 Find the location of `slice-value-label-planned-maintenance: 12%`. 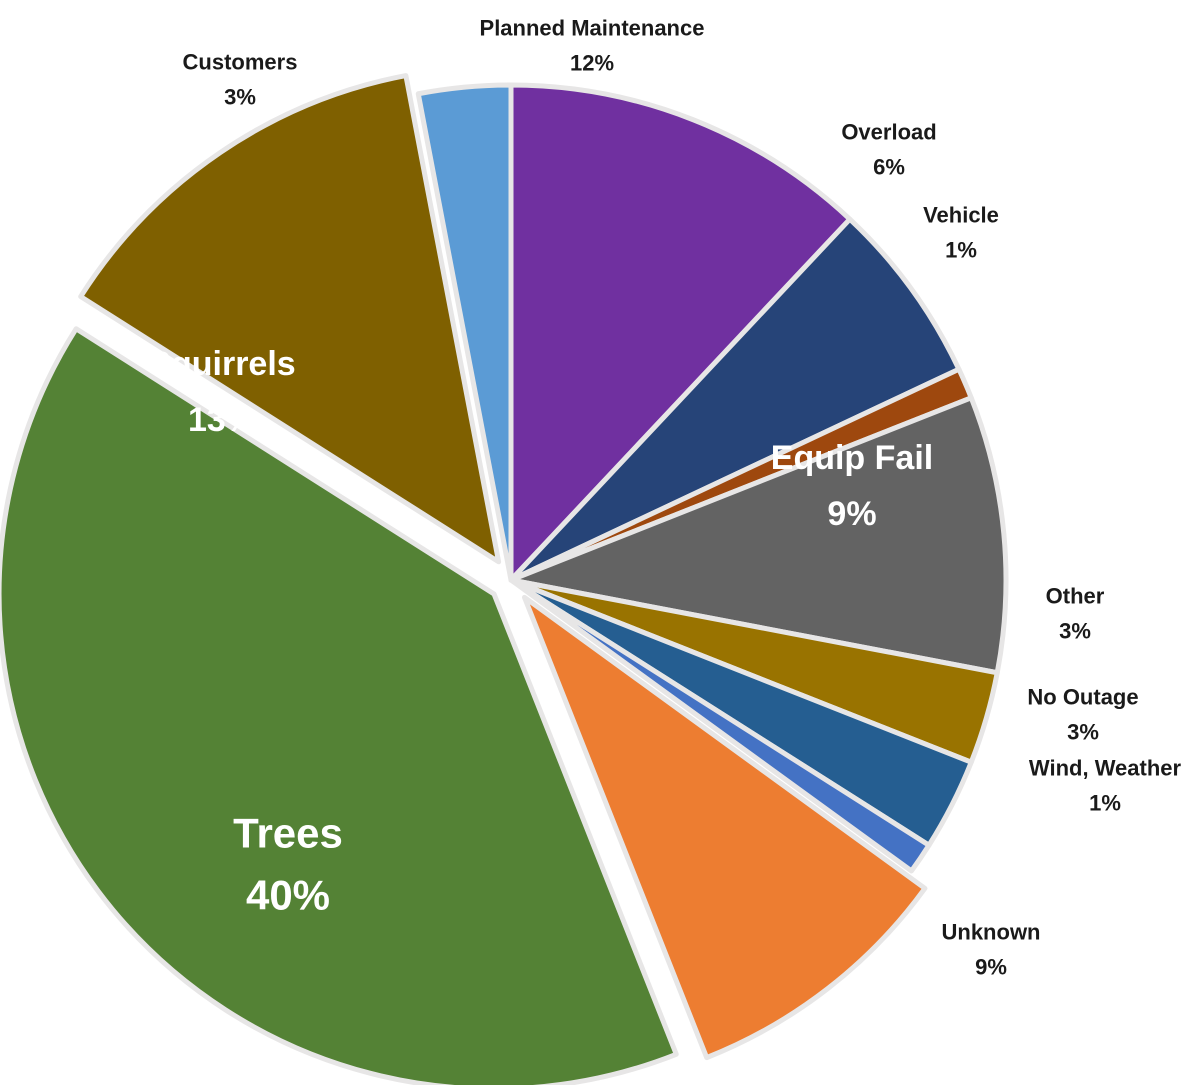

slice-value-label-planned-maintenance: 12% is located at coordinates (592, 63).